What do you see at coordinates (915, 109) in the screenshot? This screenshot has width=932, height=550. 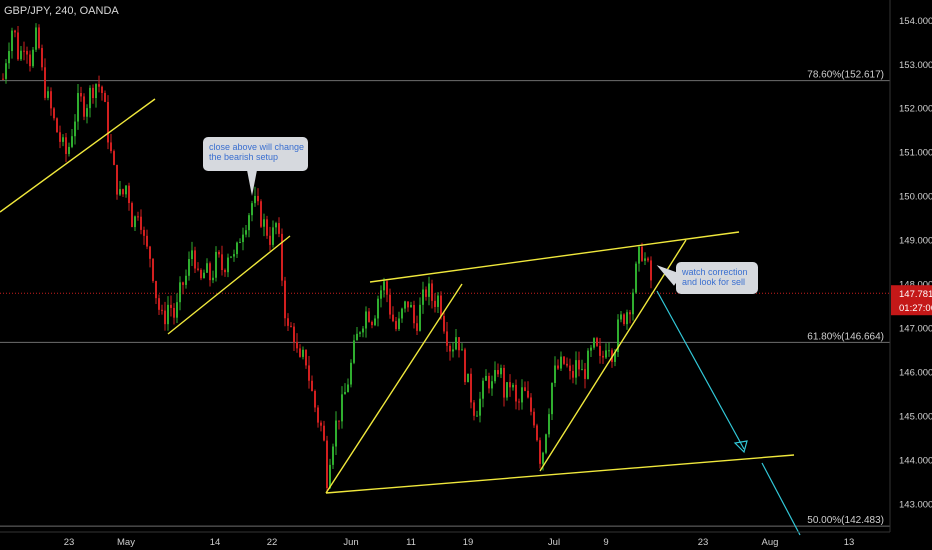 I see `price-tick-label: 152.000` at bounding box center [915, 109].